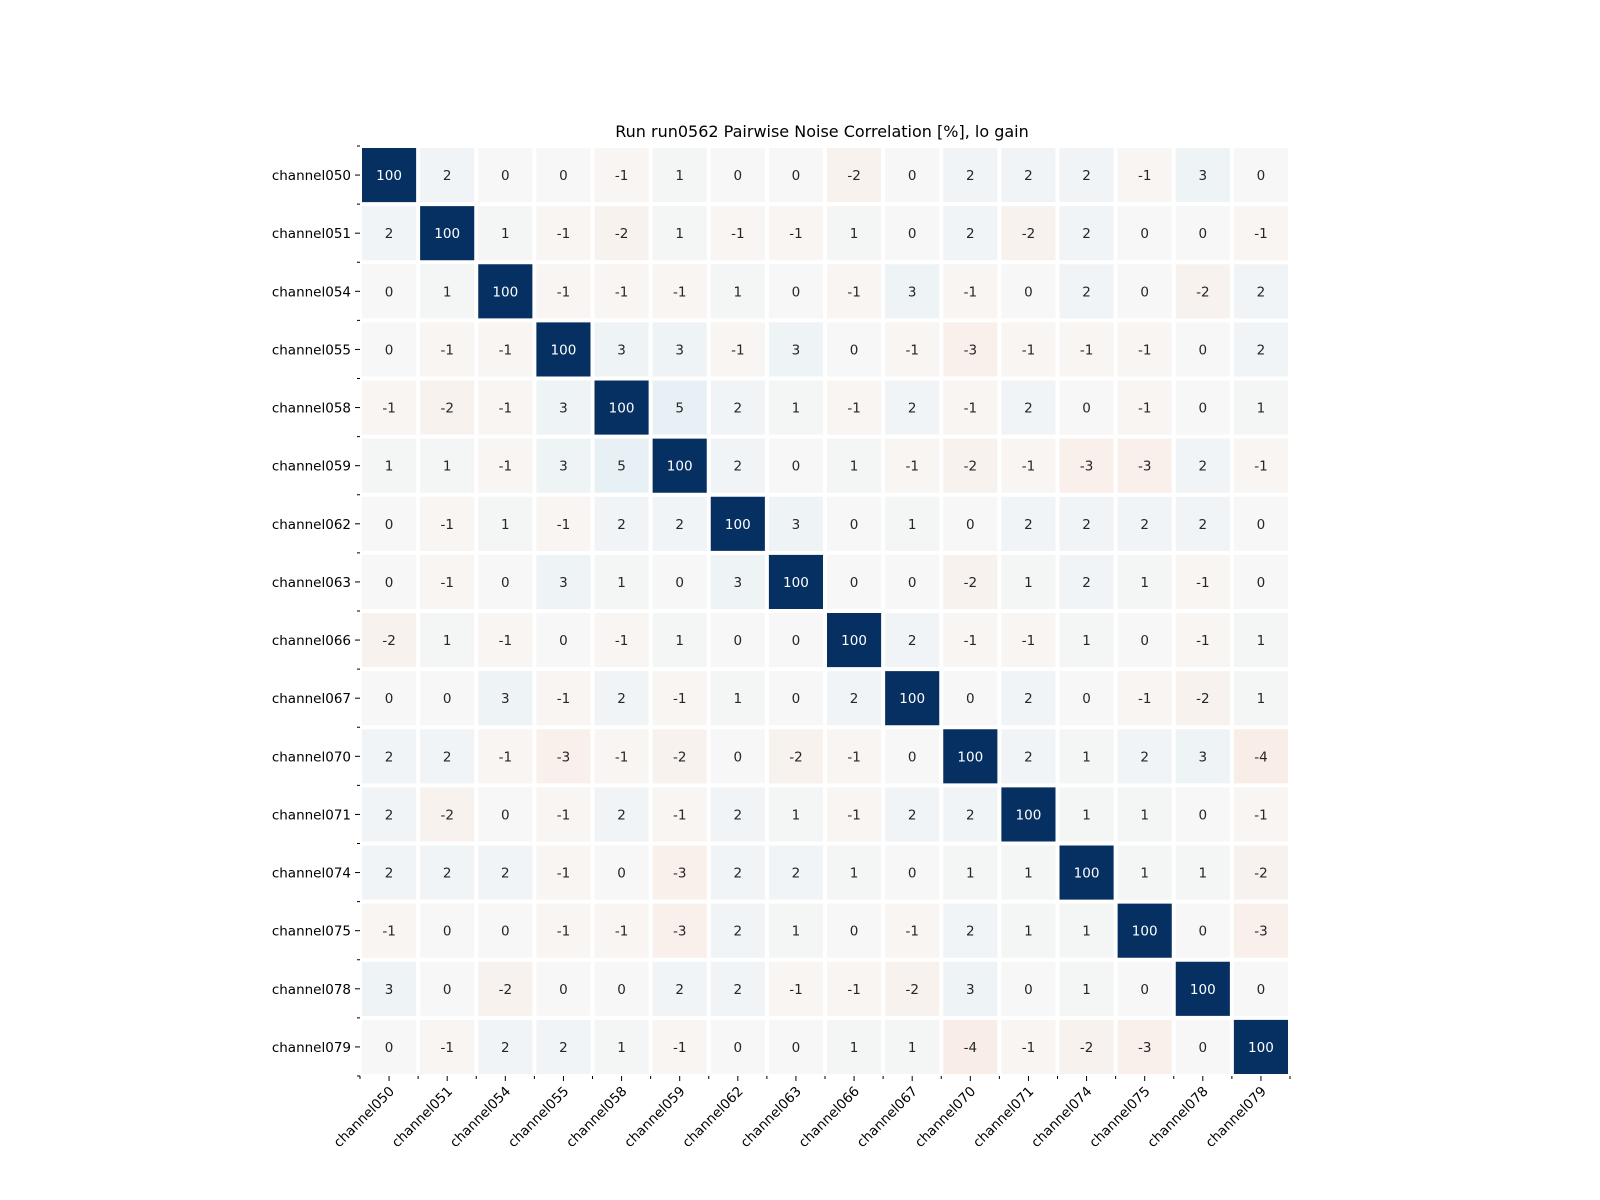 The image size is (1600, 1200). I want to click on x-tick-label: channel079, so click(1235, 1117).